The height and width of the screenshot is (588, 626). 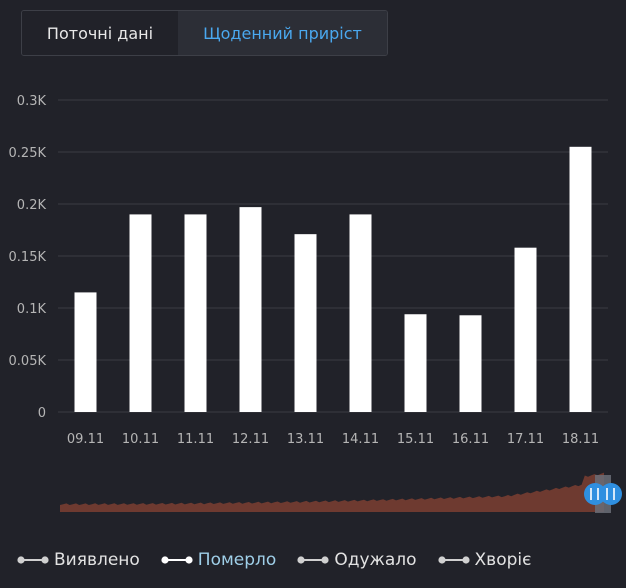 What do you see at coordinates (595, 494) in the screenshot?
I see `navigator-handle-left` at bounding box center [595, 494].